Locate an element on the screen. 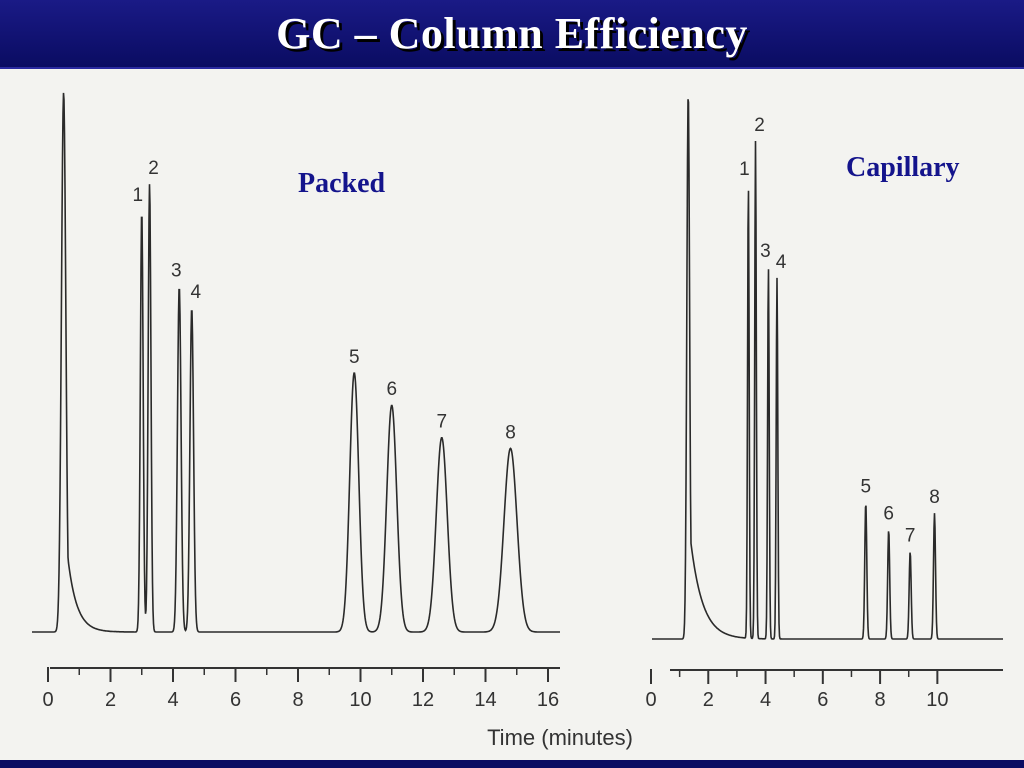  capillary-label: Capillary is located at coordinates (903, 167).